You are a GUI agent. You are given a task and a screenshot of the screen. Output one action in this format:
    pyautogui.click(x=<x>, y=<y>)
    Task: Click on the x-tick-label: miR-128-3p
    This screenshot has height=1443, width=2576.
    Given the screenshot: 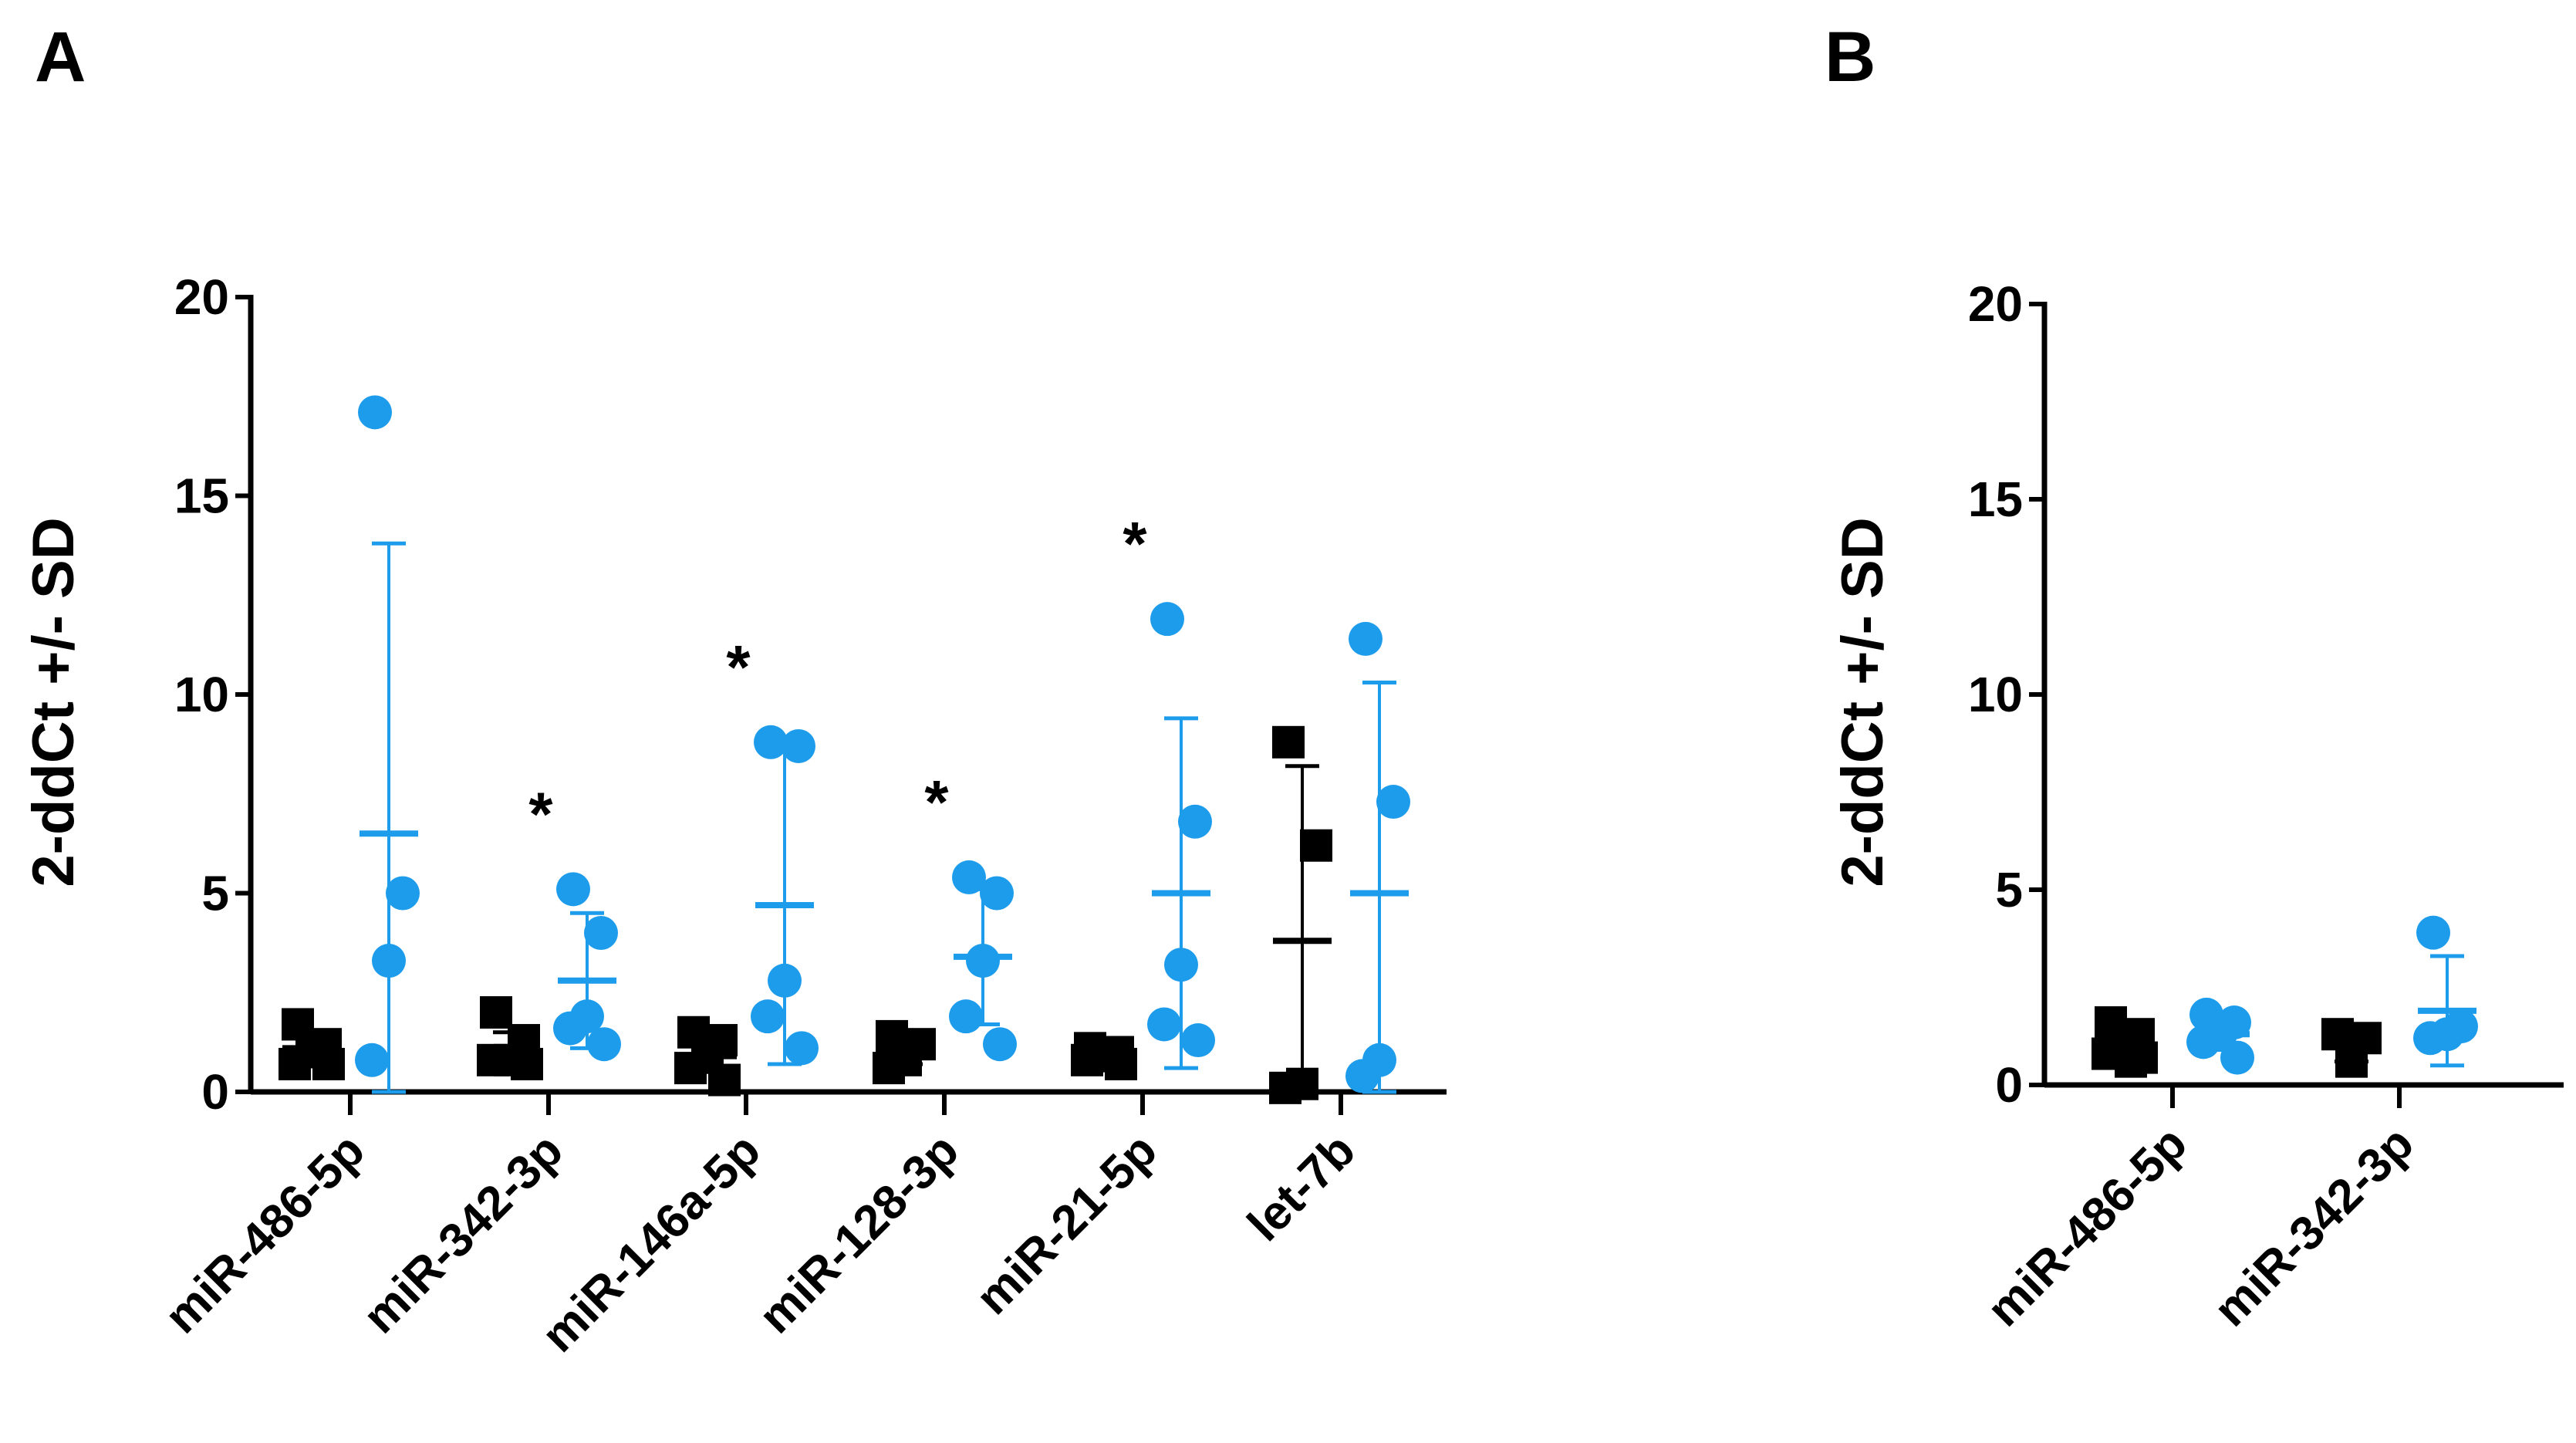 What is the action you would take?
    pyautogui.click(x=859, y=1233)
    